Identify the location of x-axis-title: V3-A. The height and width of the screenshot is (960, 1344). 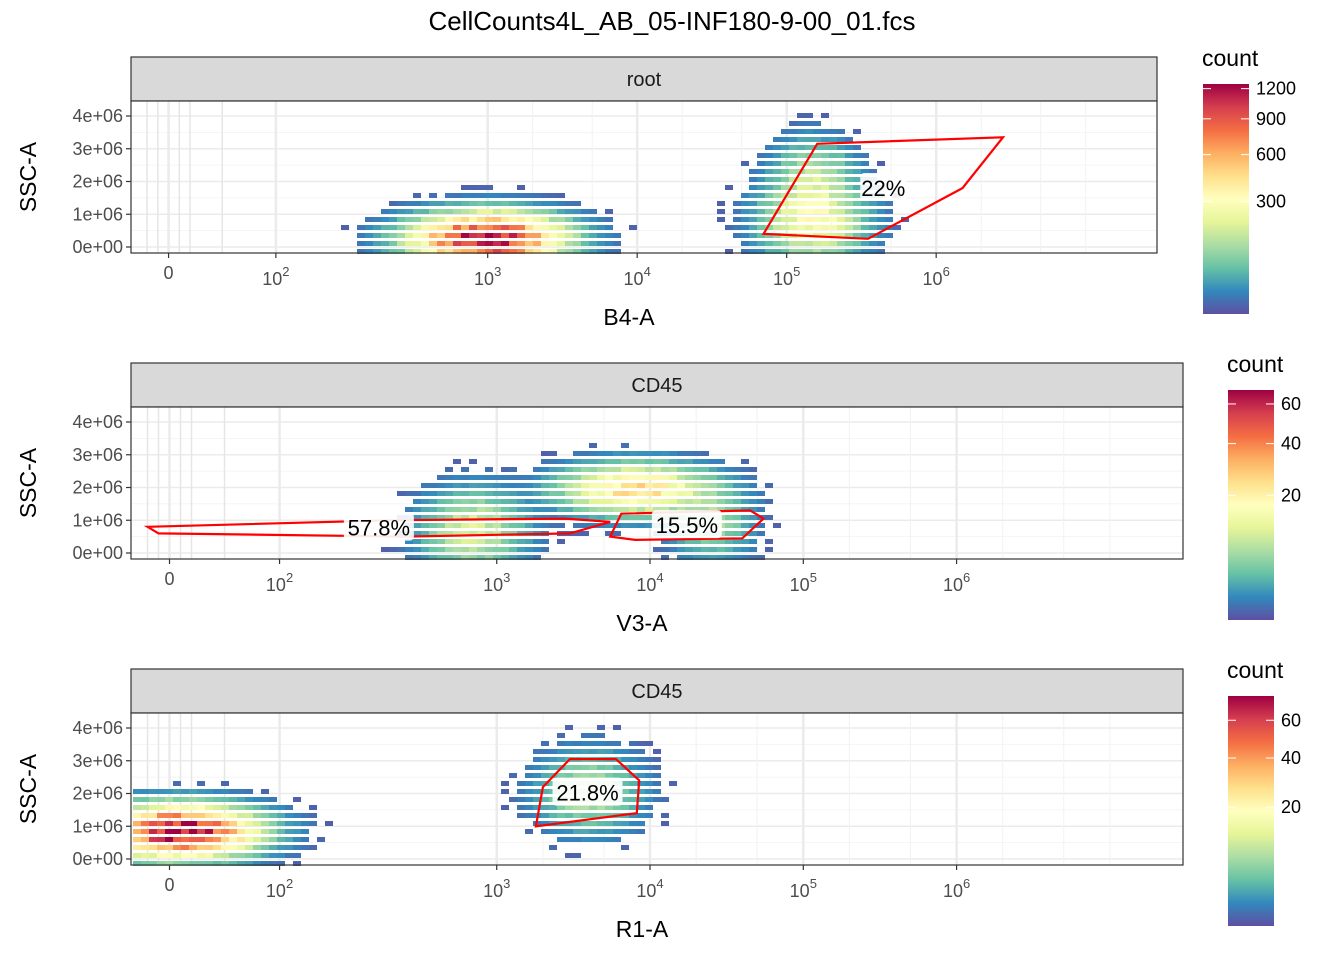
(642, 623).